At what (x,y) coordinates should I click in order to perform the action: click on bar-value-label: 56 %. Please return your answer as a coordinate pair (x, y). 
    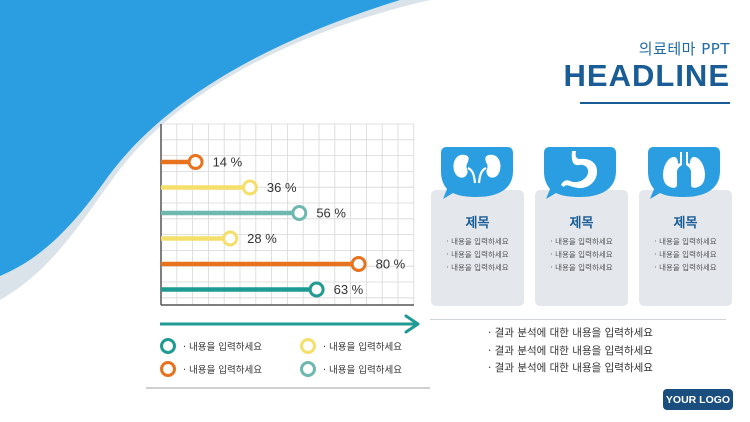
    Looking at the image, I should click on (331, 213).